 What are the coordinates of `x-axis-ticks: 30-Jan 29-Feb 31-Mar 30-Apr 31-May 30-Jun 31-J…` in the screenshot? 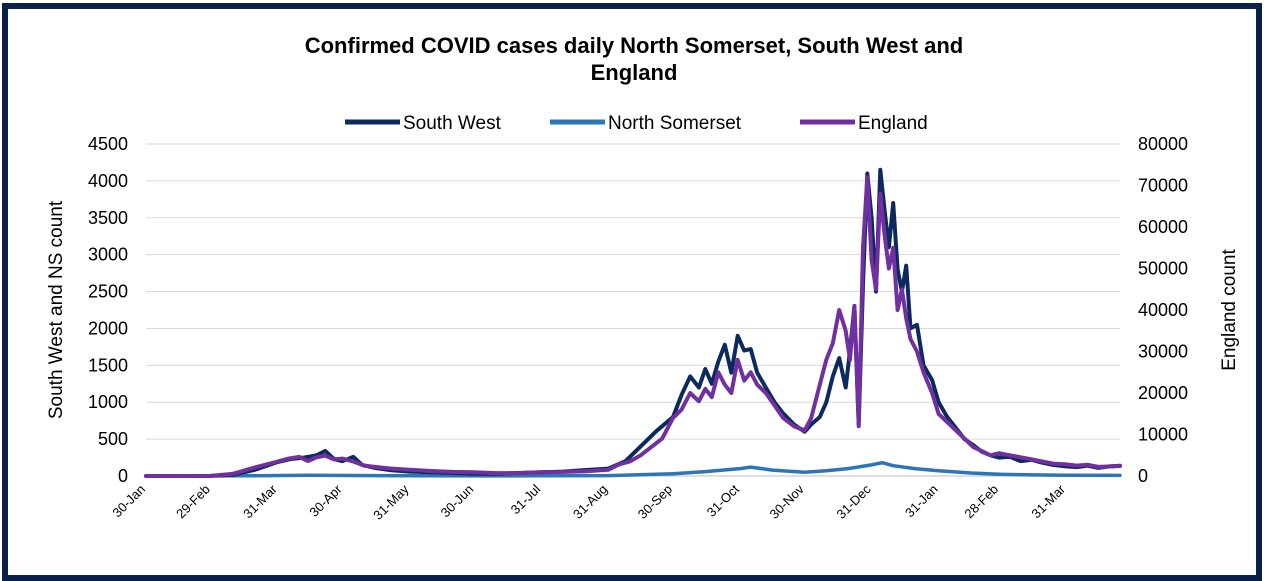 It's located at (588, 502).